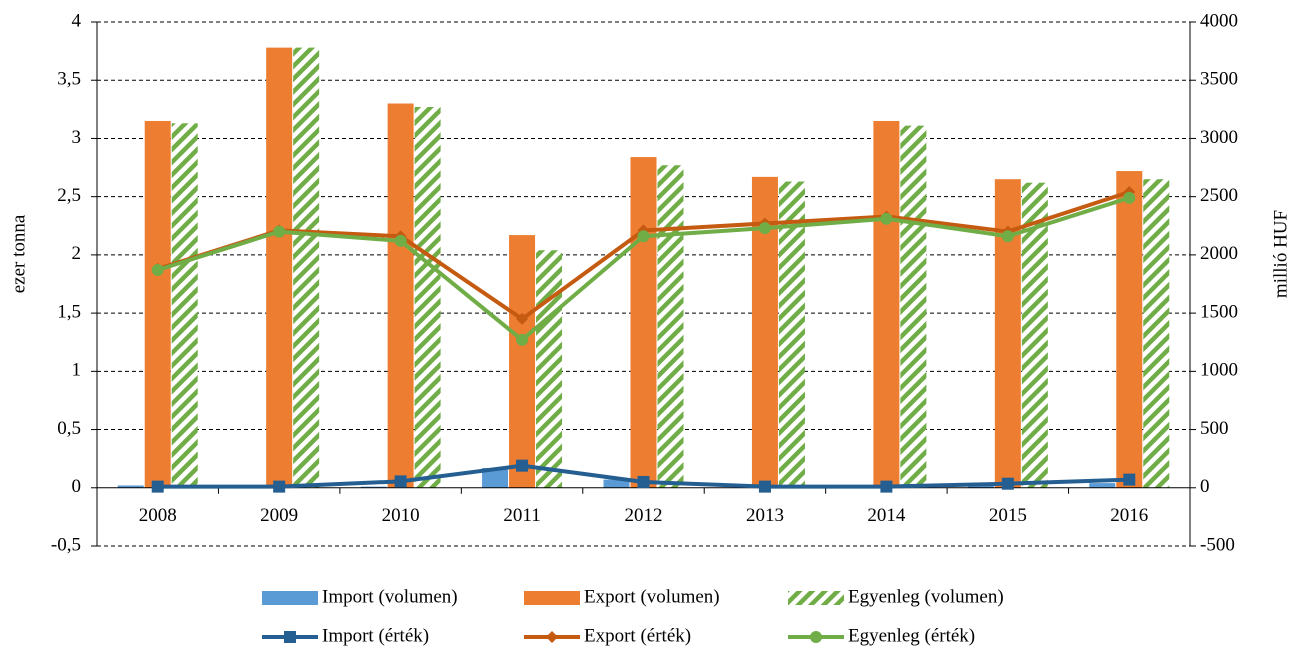  Describe the element at coordinates (637, 635) in the screenshot. I see `legend-label: Export (érték)` at that location.